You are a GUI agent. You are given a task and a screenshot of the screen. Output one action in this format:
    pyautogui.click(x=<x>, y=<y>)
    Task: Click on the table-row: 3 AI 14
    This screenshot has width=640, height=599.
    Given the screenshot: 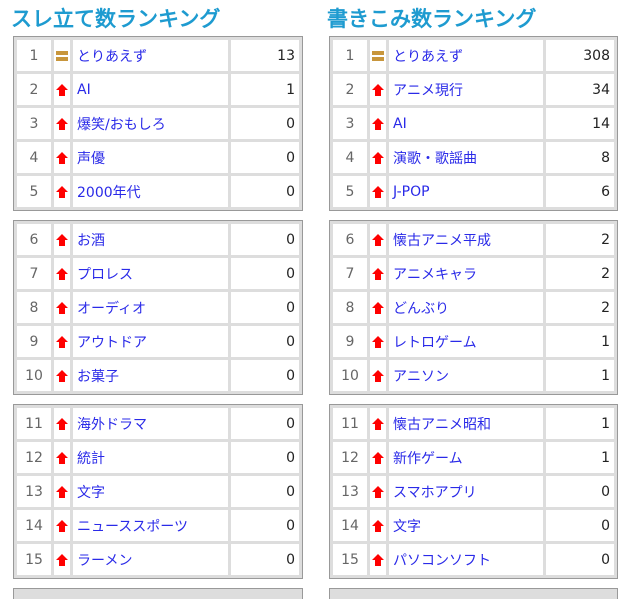 What is the action you would take?
    pyautogui.click(x=473, y=123)
    